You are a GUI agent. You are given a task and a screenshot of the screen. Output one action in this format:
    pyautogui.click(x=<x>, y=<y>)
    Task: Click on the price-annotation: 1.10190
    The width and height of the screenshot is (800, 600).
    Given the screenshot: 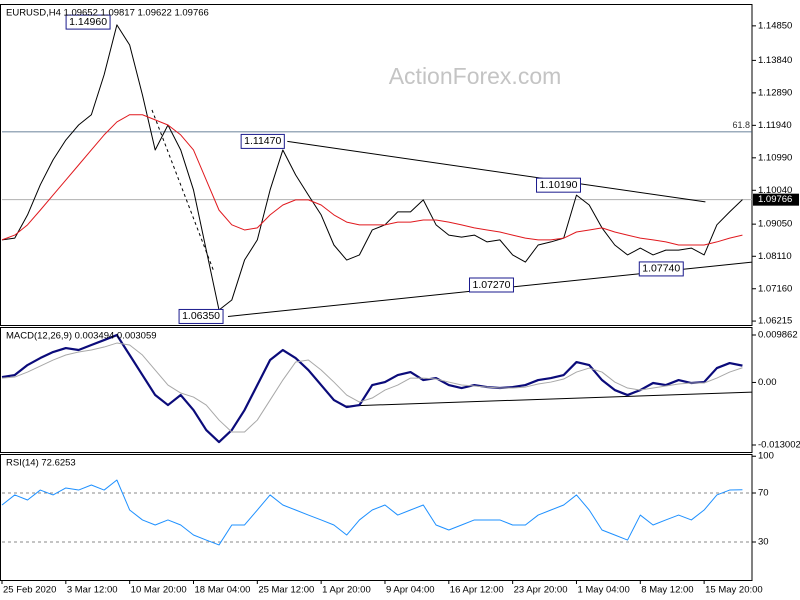 What is the action you would take?
    pyautogui.click(x=559, y=185)
    